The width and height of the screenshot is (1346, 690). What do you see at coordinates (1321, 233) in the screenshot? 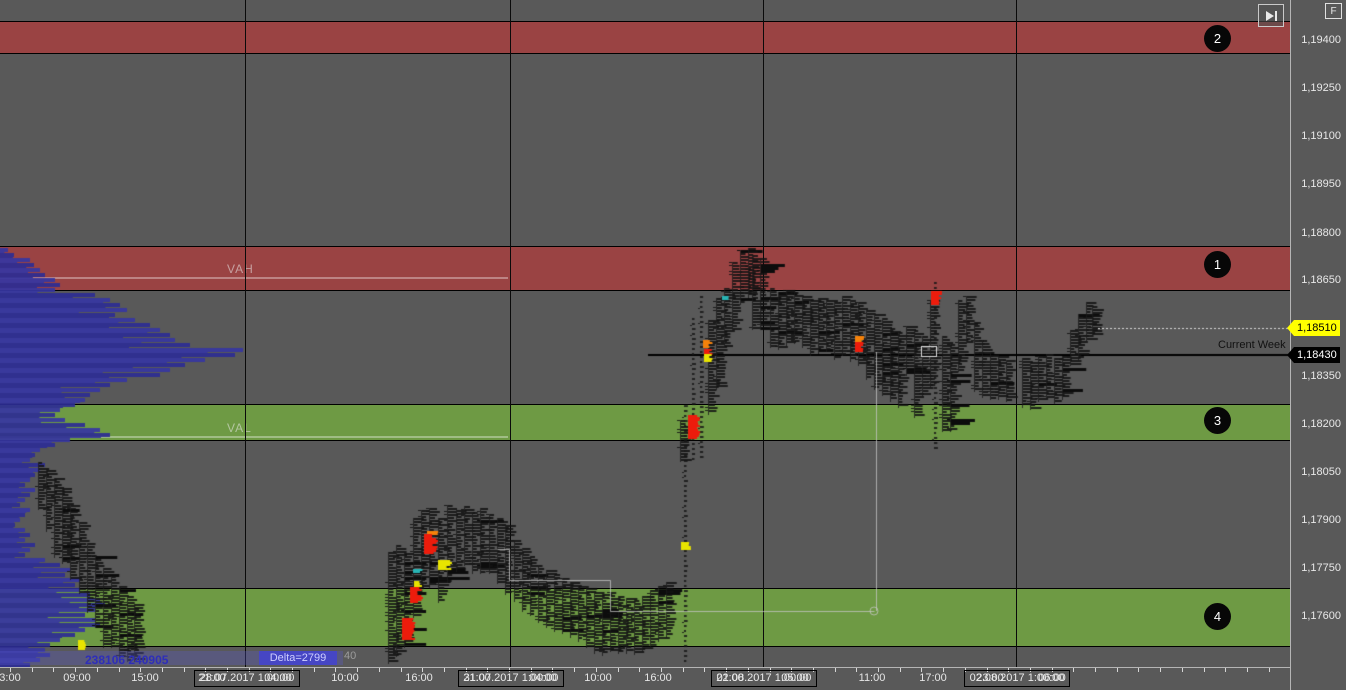
I see `price-axis-label: 1,18800` at bounding box center [1321, 233].